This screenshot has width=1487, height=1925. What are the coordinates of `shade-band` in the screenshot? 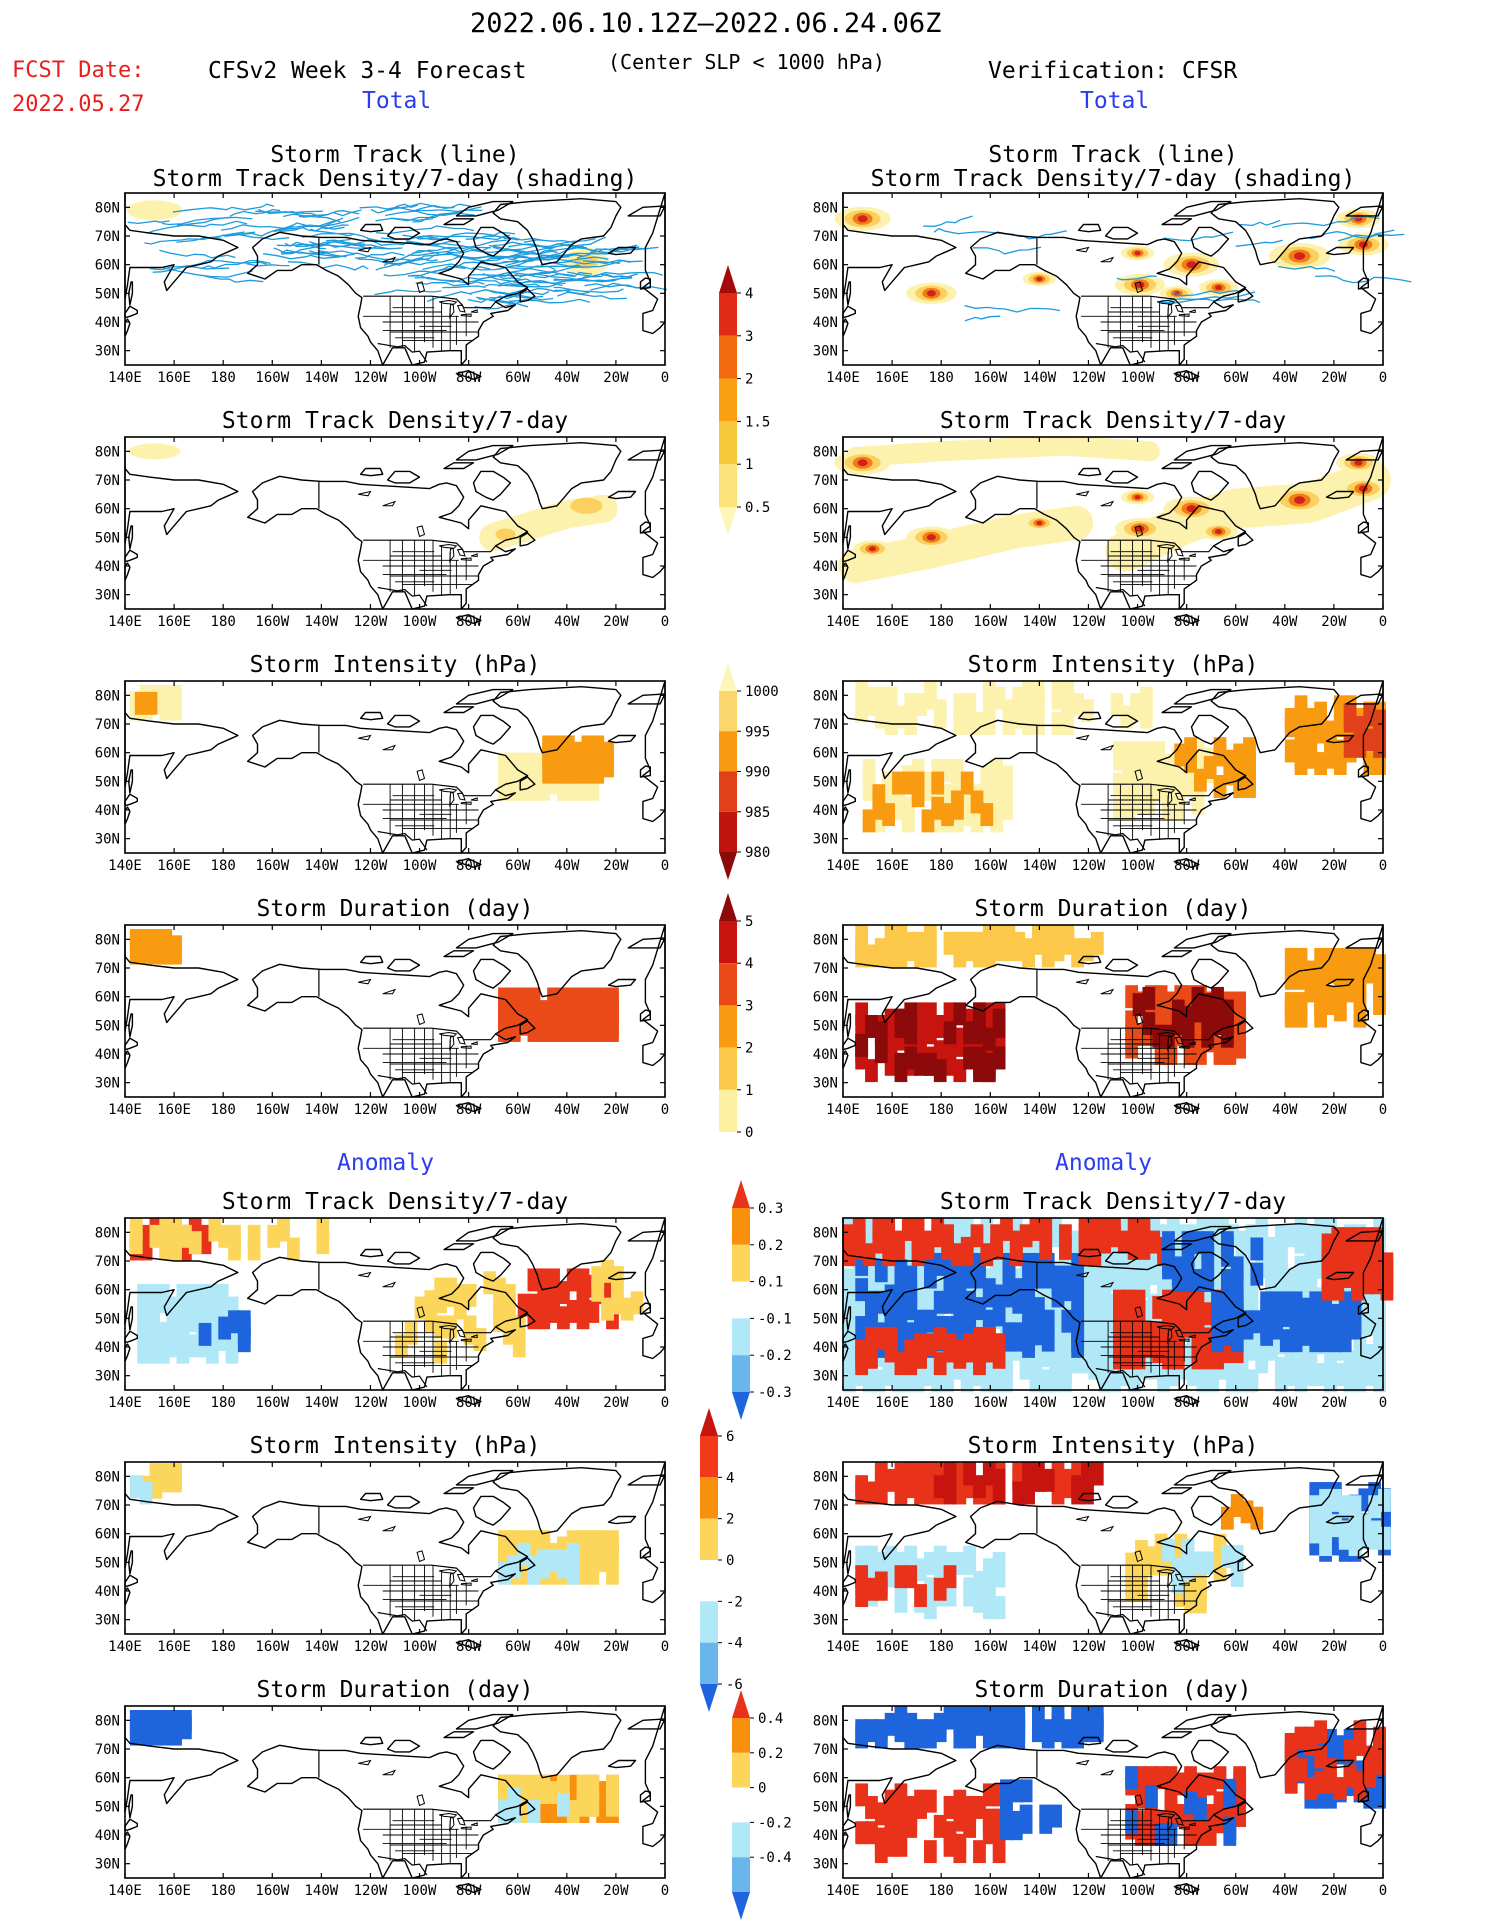 It's located at (1002, 451).